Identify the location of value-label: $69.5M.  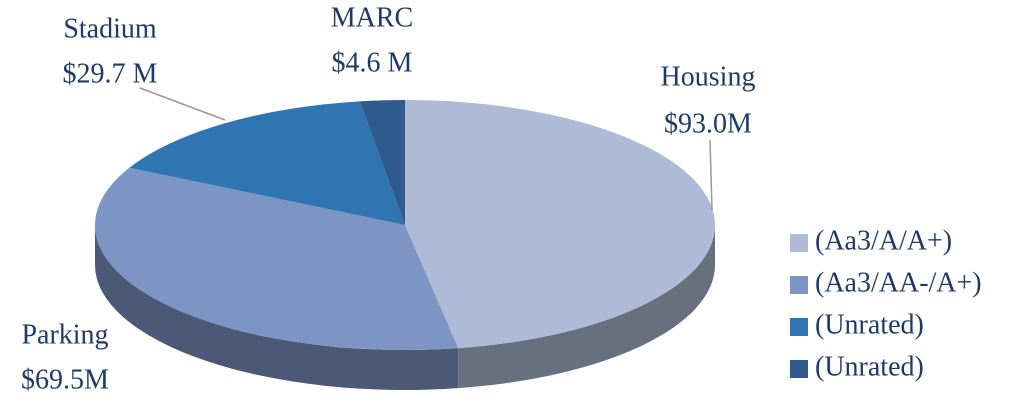
(65, 379).